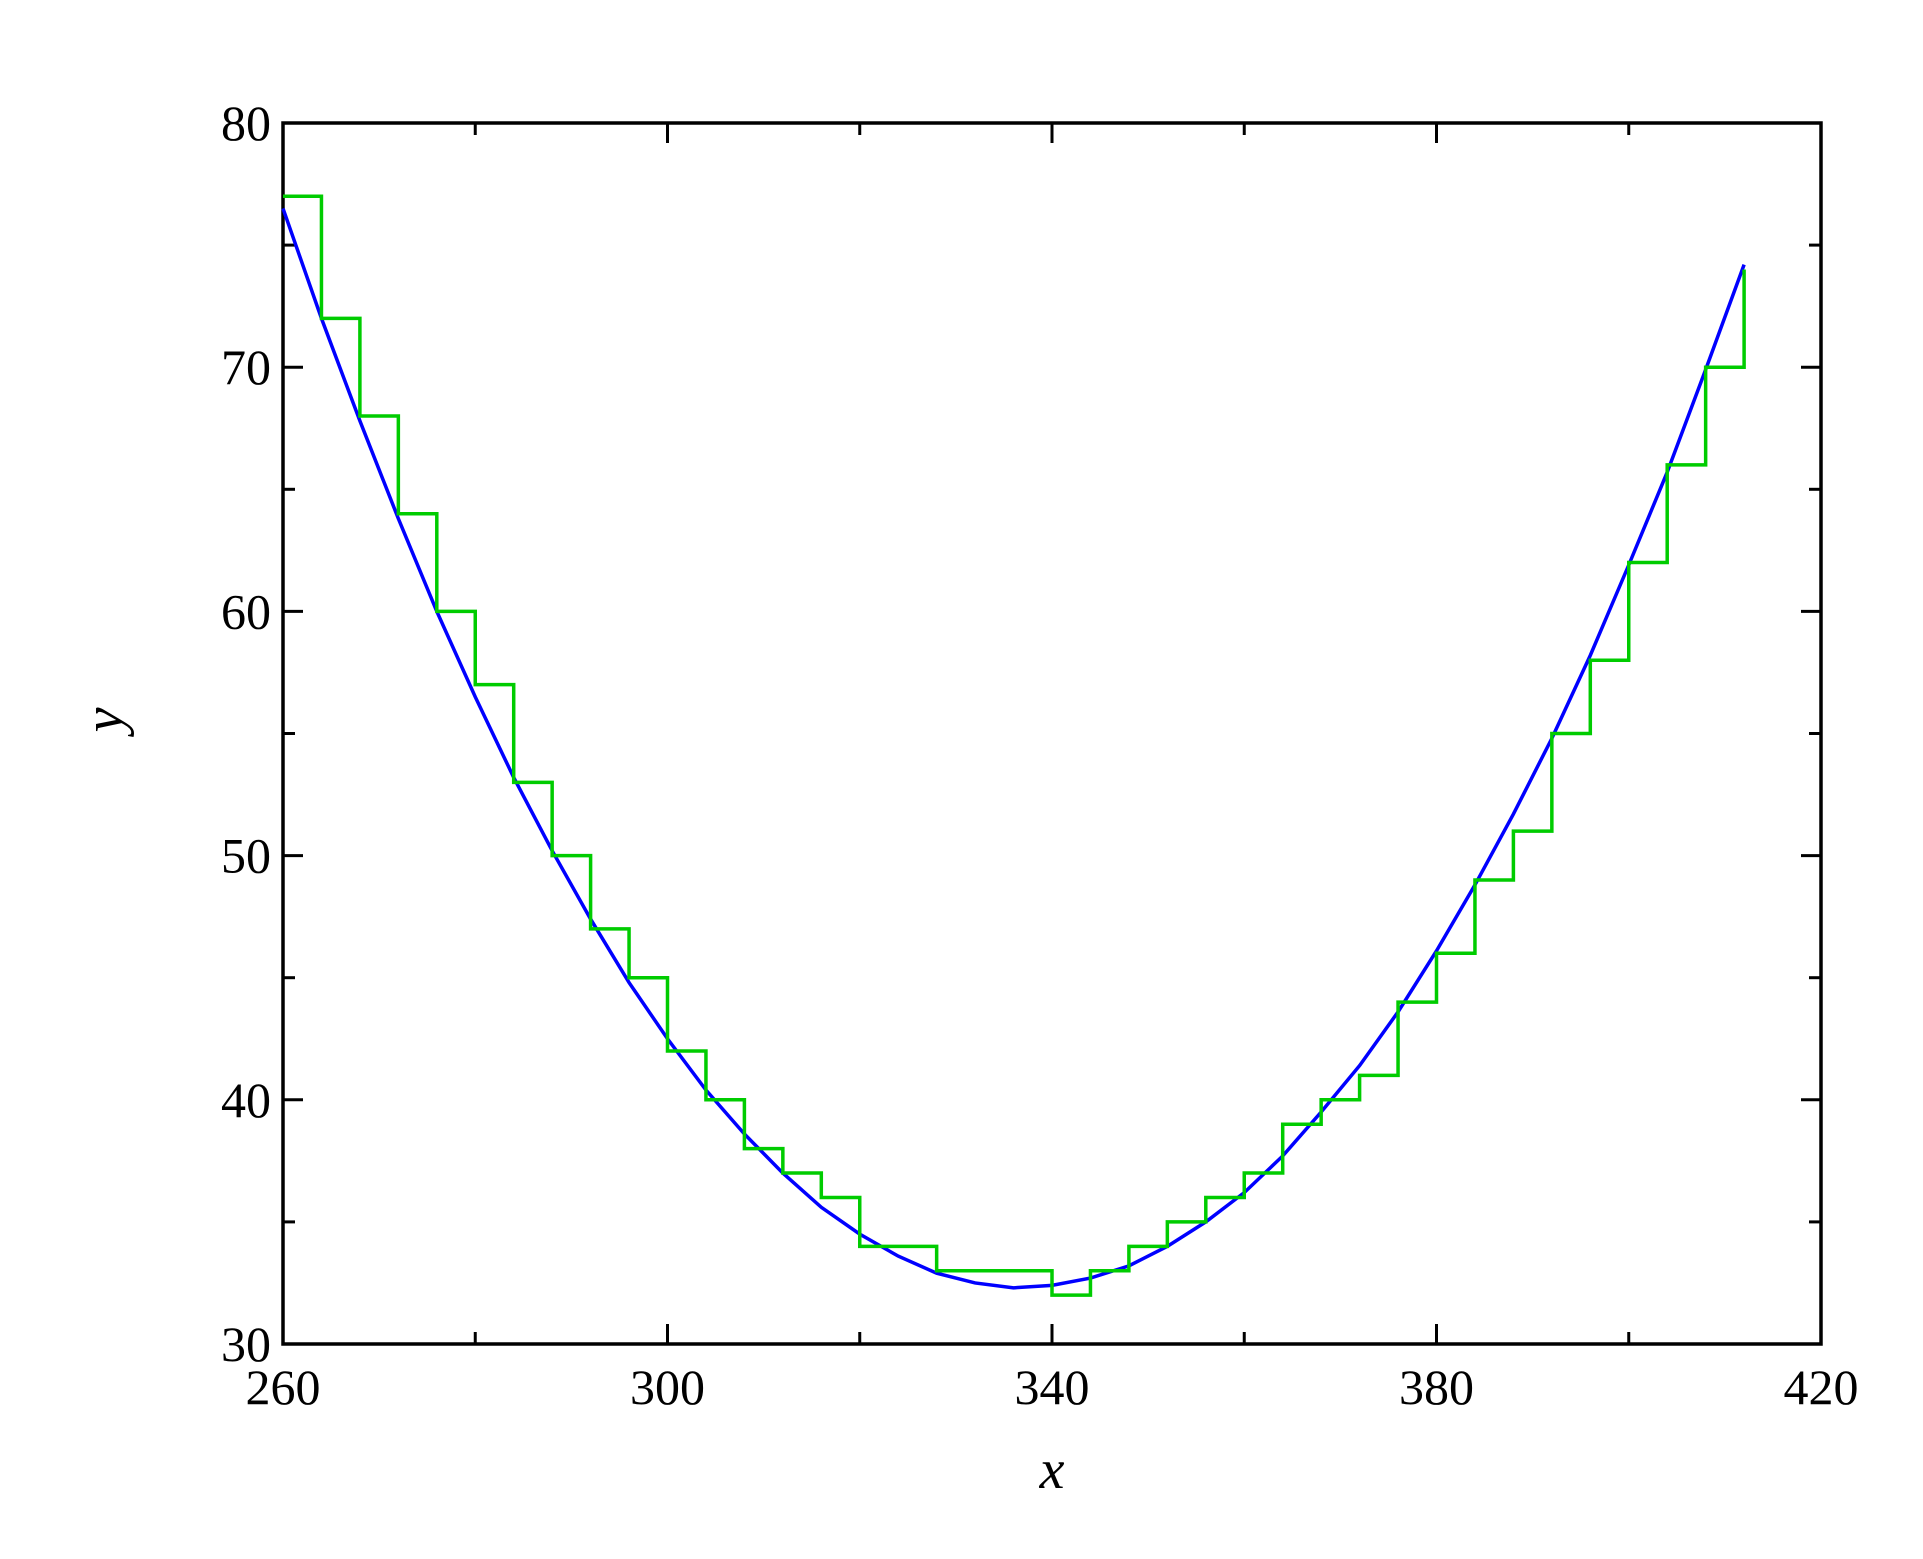 This screenshot has width=1923, height=1559. What do you see at coordinates (246, 611) in the screenshot?
I see `y-tick-label: 60` at bounding box center [246, 611].